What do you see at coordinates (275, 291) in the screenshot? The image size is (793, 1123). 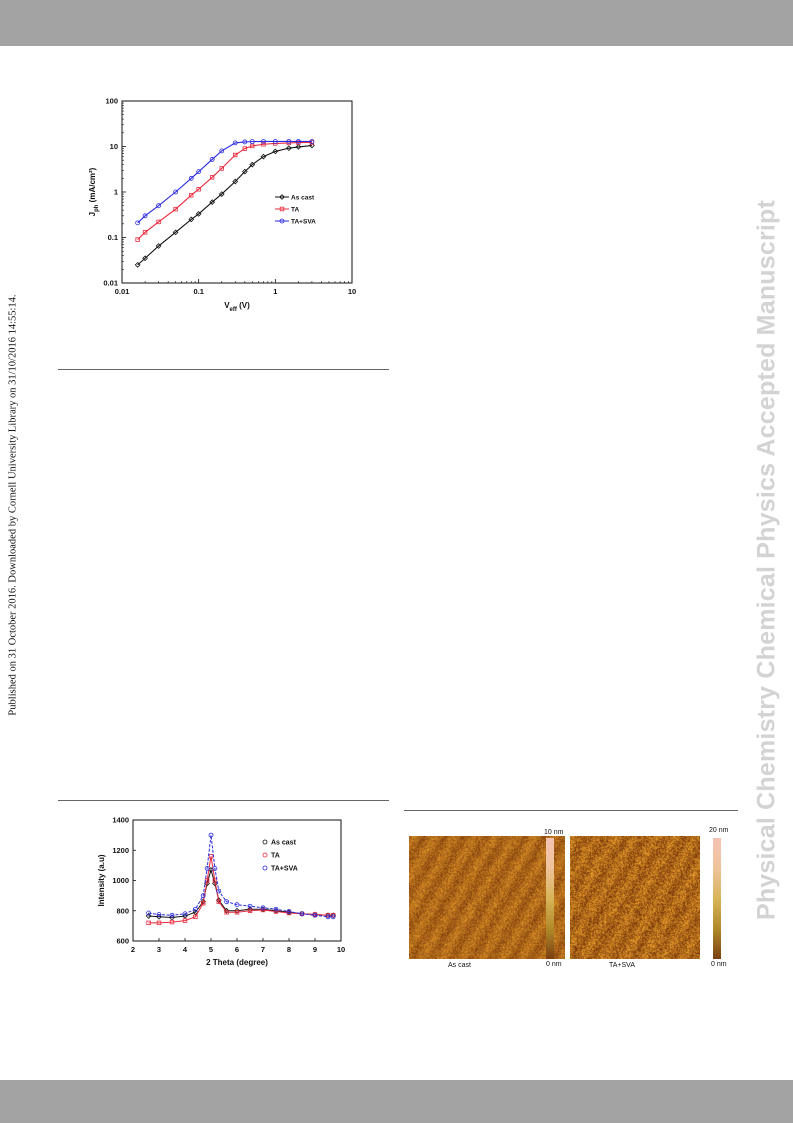 I see `x-tick-label: 1` at bounding box center [275, 291].